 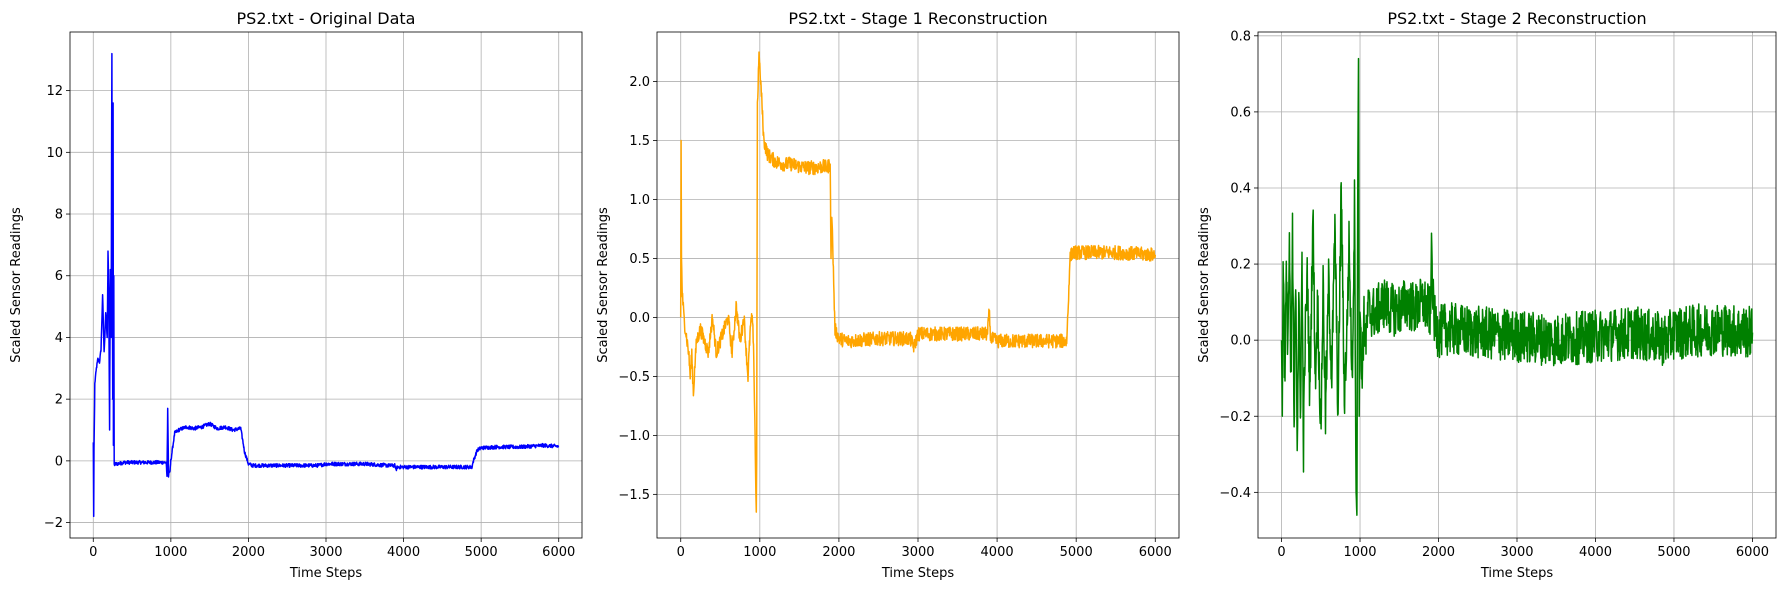 I want to click on y-tick-label: 1.0, so click(x=639, y=200).